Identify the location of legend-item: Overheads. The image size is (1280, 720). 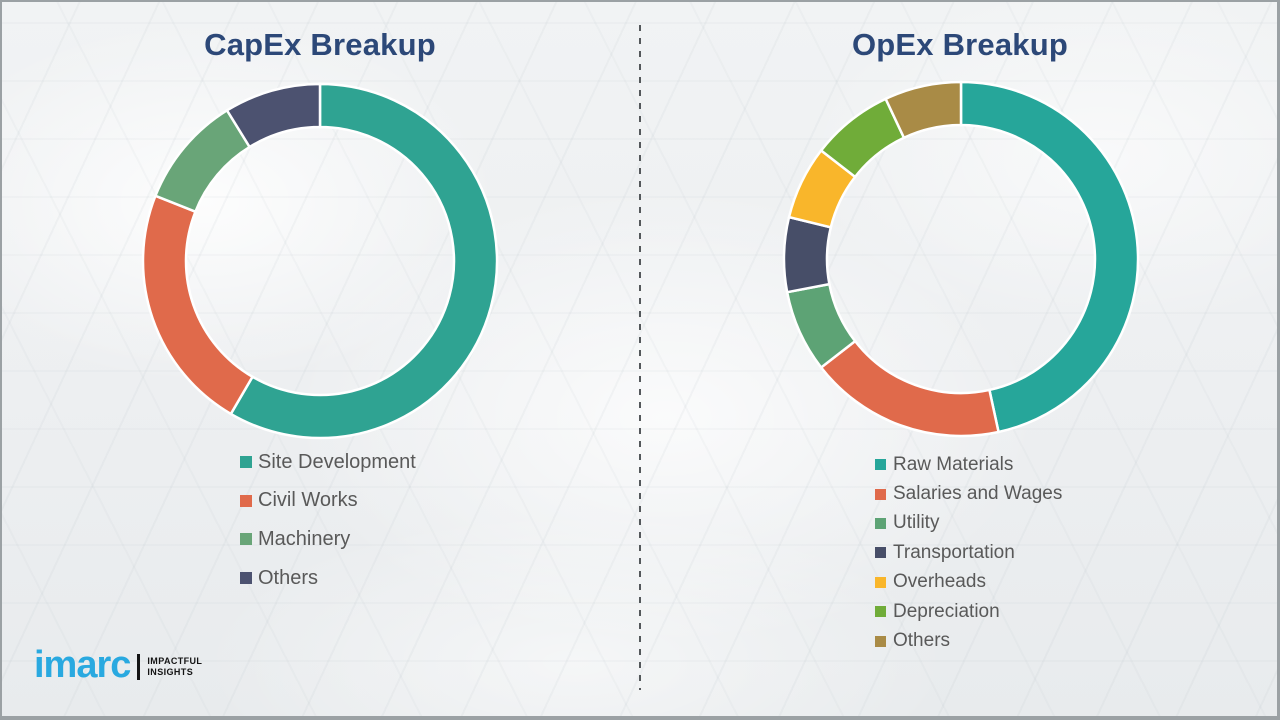
(968, 582).